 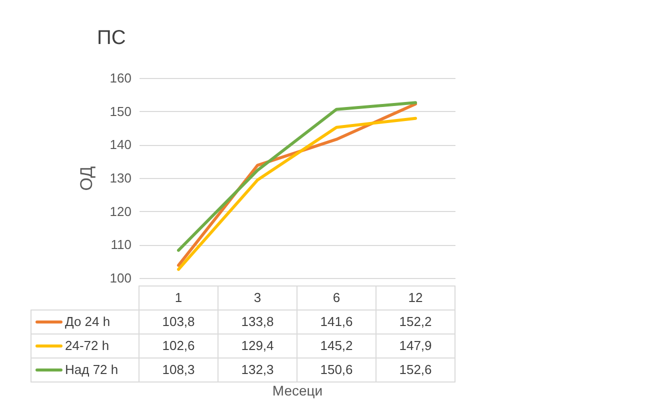 I want to click on x-tick-label: 12, so click(x=415, y=297).